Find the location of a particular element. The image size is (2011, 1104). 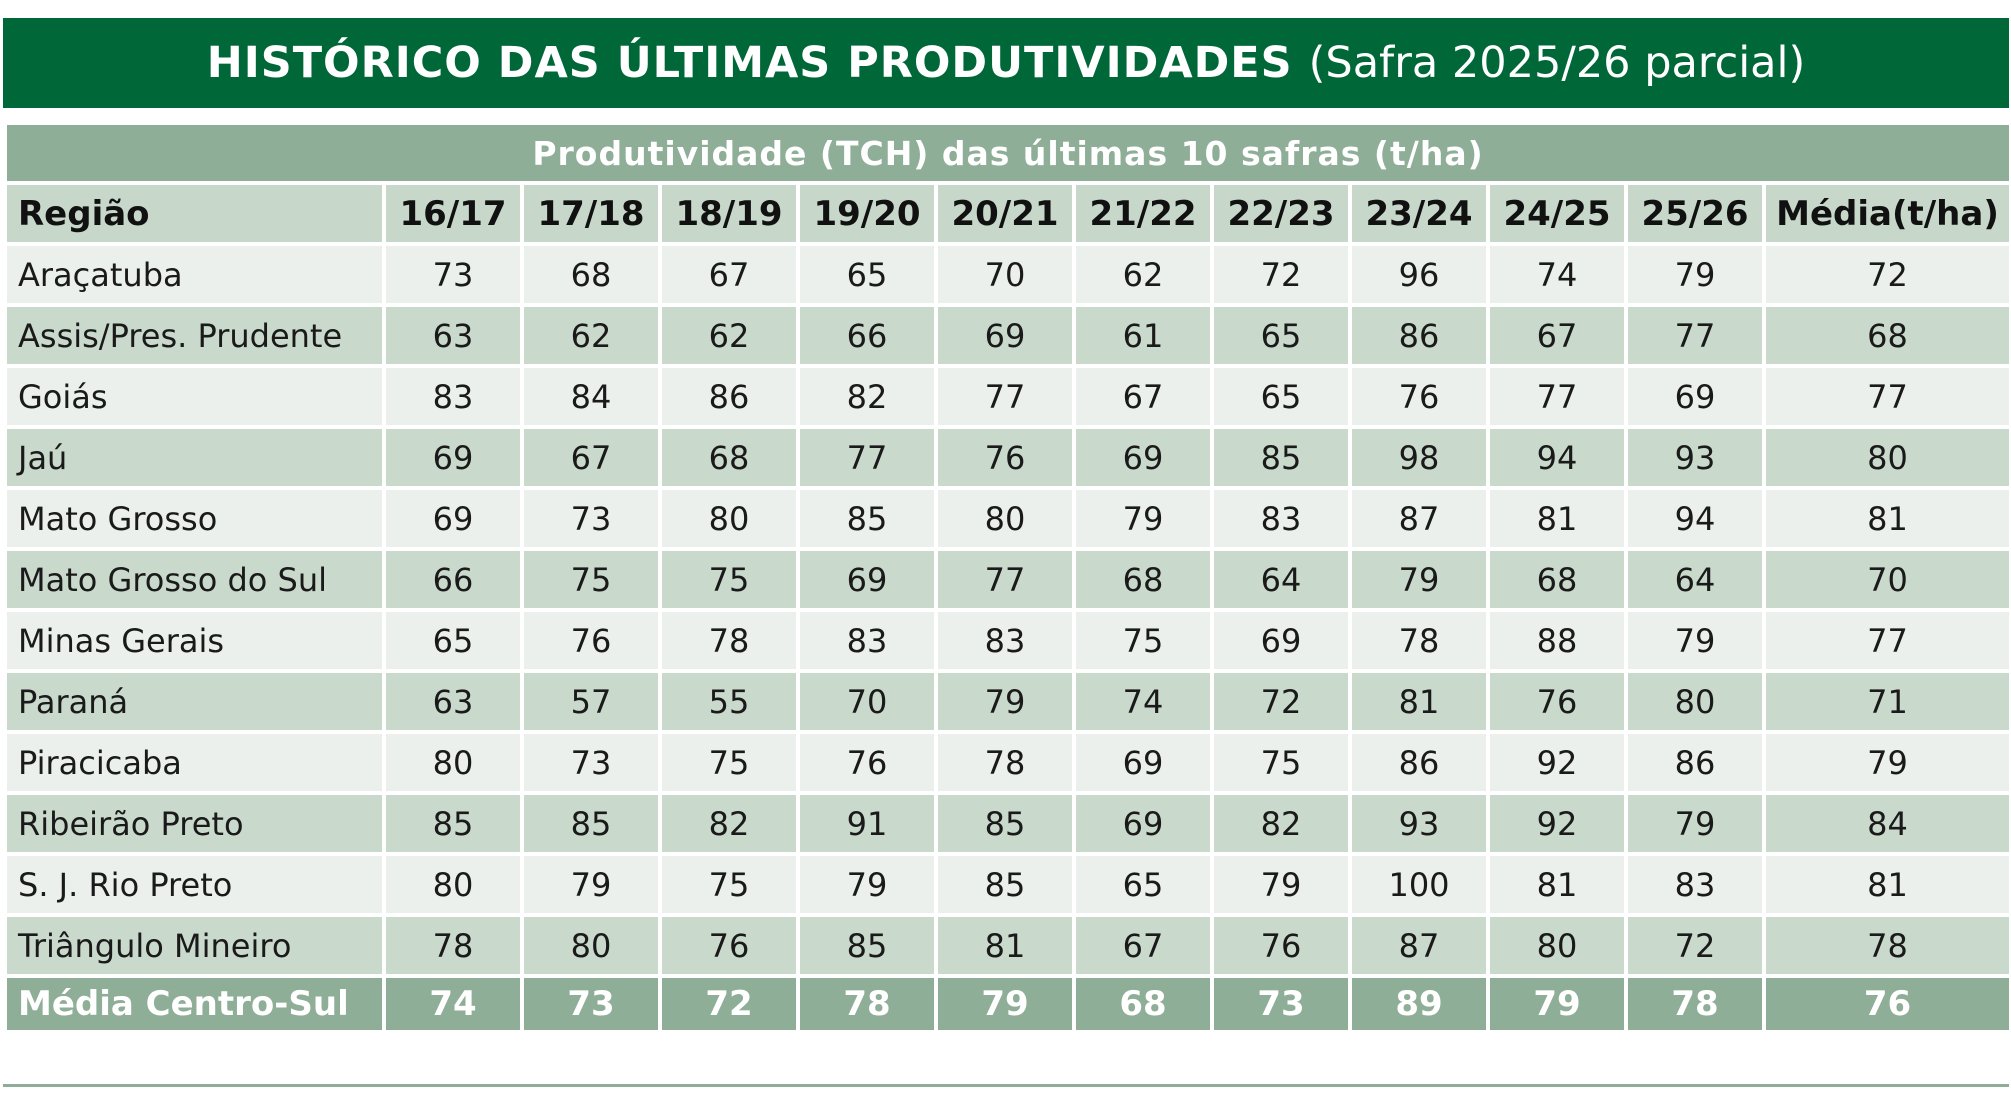

value-cell: 96 is located at coordinates (1419, 274).